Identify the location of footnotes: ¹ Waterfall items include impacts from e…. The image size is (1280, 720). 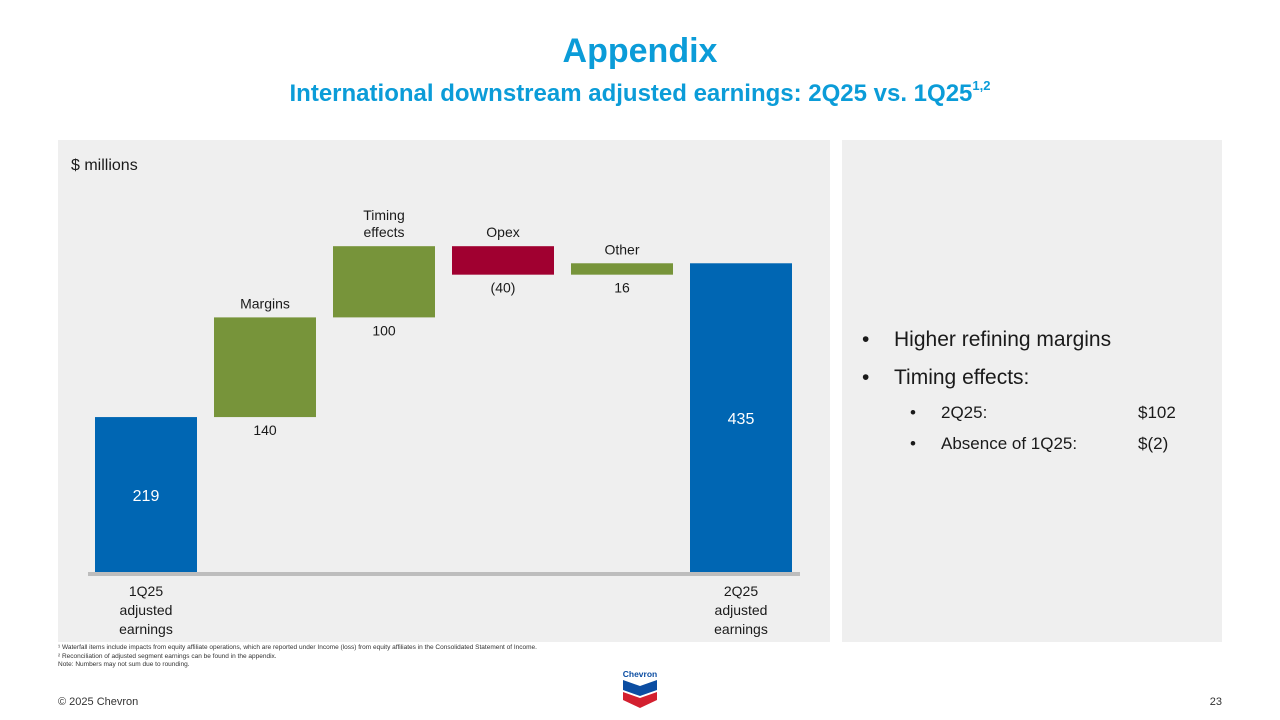
(297, 657).